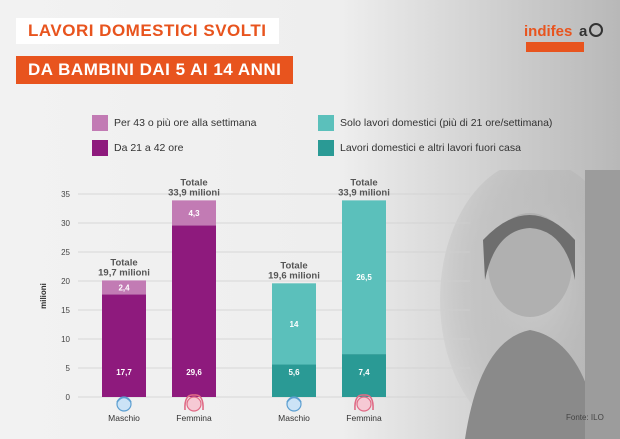 Image resolution: width=620 pixels, height=439 pixels. I want to click on indifesa-logo: indifes a, so click(564, 40).